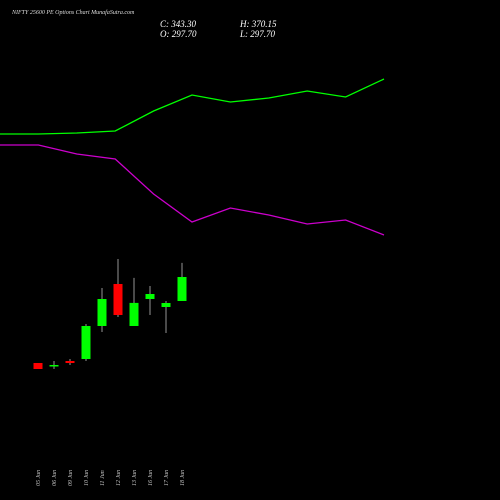 Image resolution: width=500 pixels, height=500 pixels. I want to click on x-tick-label: 10 Jun, so click(87, 478).